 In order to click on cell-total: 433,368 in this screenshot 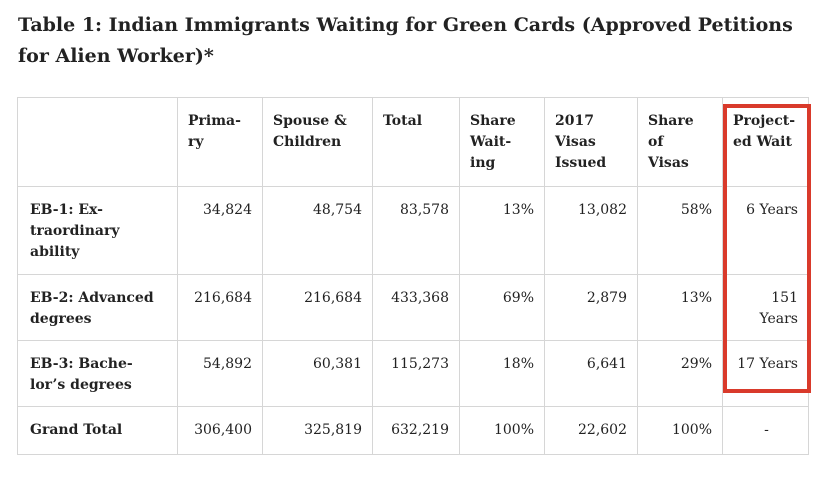, I will do `click(416, 307)`.